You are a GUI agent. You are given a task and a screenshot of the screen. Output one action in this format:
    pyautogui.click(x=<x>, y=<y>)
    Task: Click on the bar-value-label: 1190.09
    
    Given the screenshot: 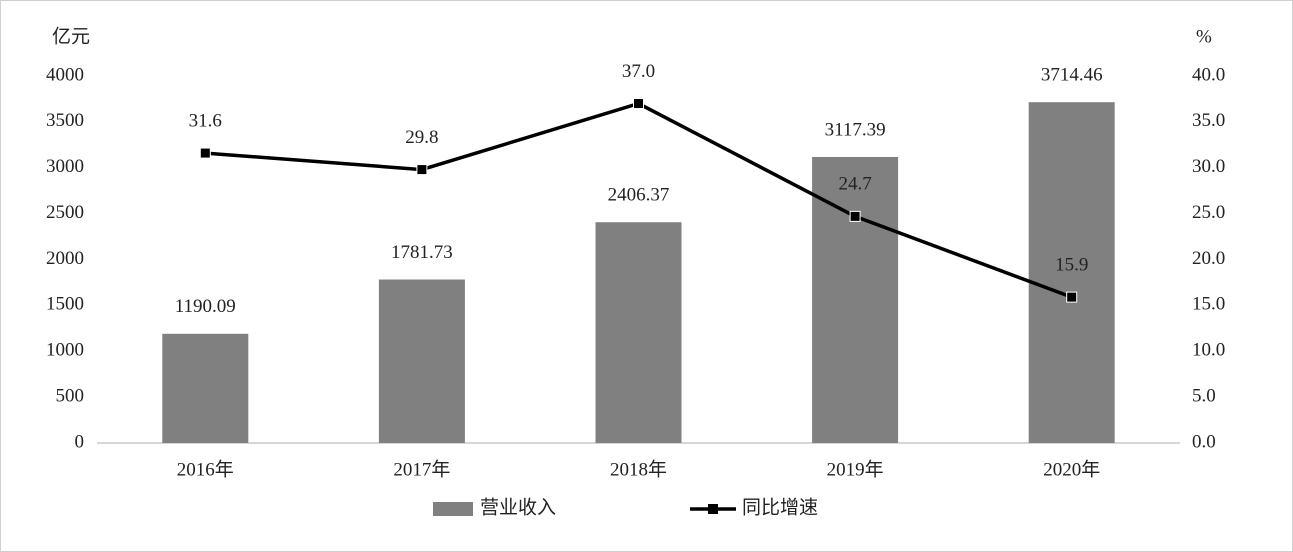 What is the action you would take?
    pyautogui.click(x=205, y=306)
    